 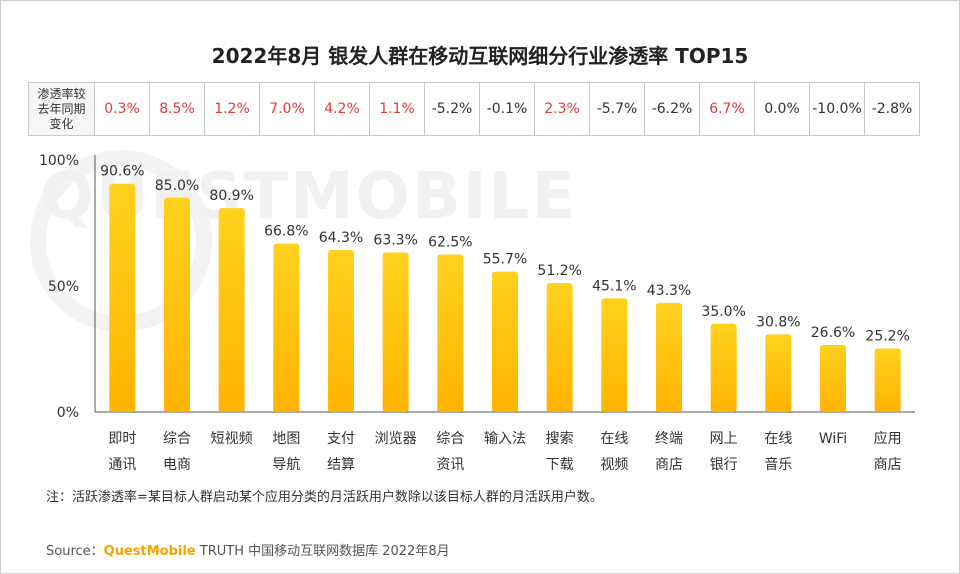 What do you see at coordinates (724, 439) in the screenshot?
I see `x-tick-label: 网上` at bounding box center [724, 439].